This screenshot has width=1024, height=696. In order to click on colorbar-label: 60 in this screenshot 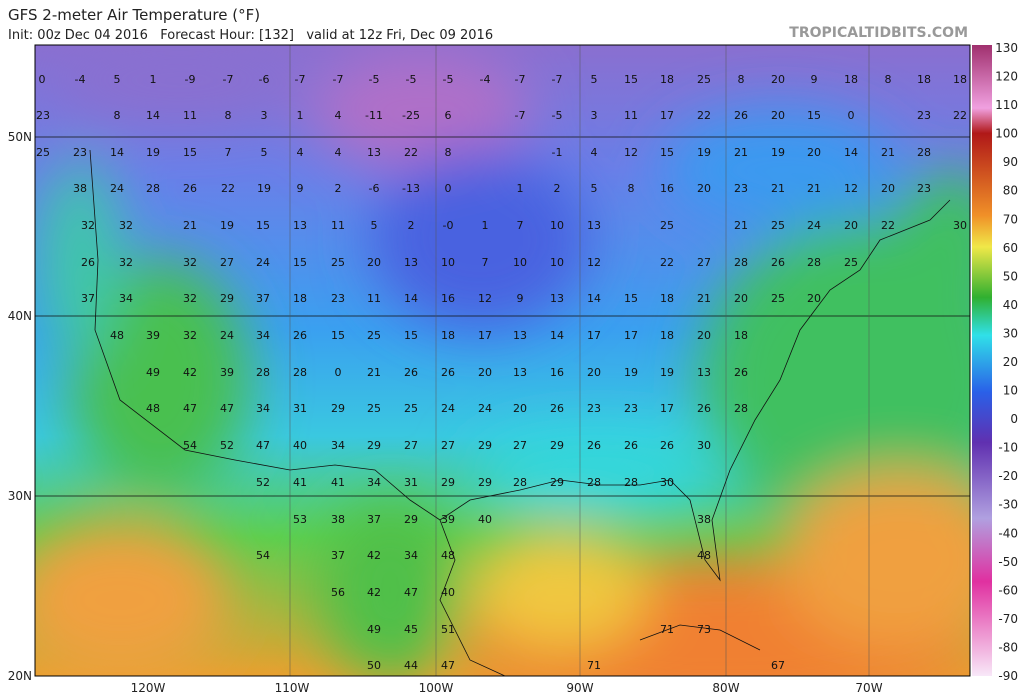, I will do `click(1010, 248)`.